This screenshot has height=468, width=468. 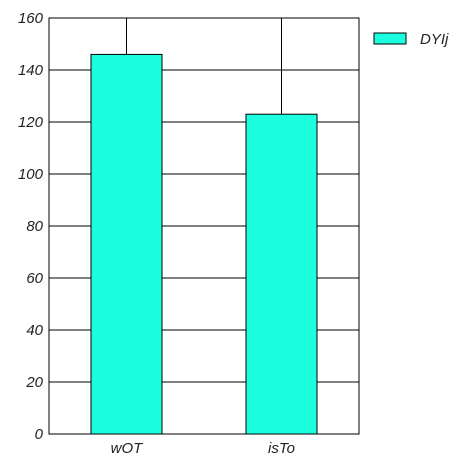 What do you see at coordinates (31, 18) in the screenshot?
I see `y-tick-label: 160` at bounding box center [31, 18].